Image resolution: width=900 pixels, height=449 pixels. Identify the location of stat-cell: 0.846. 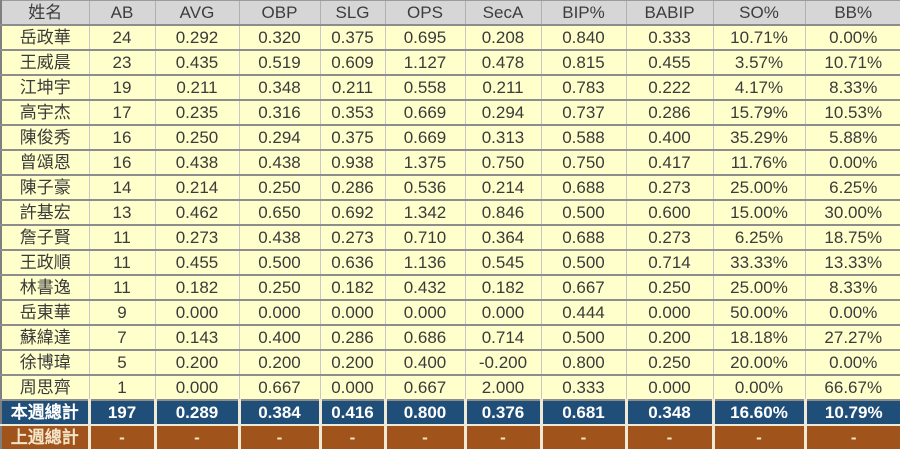
(502, 212).